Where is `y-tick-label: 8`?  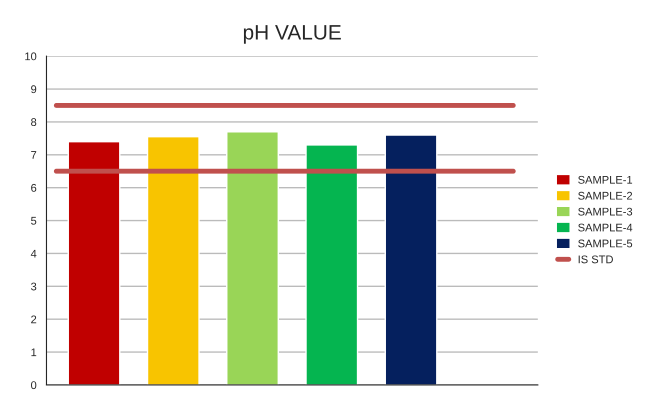 y-tick-label: 8 is located at coordinates (33, 122).